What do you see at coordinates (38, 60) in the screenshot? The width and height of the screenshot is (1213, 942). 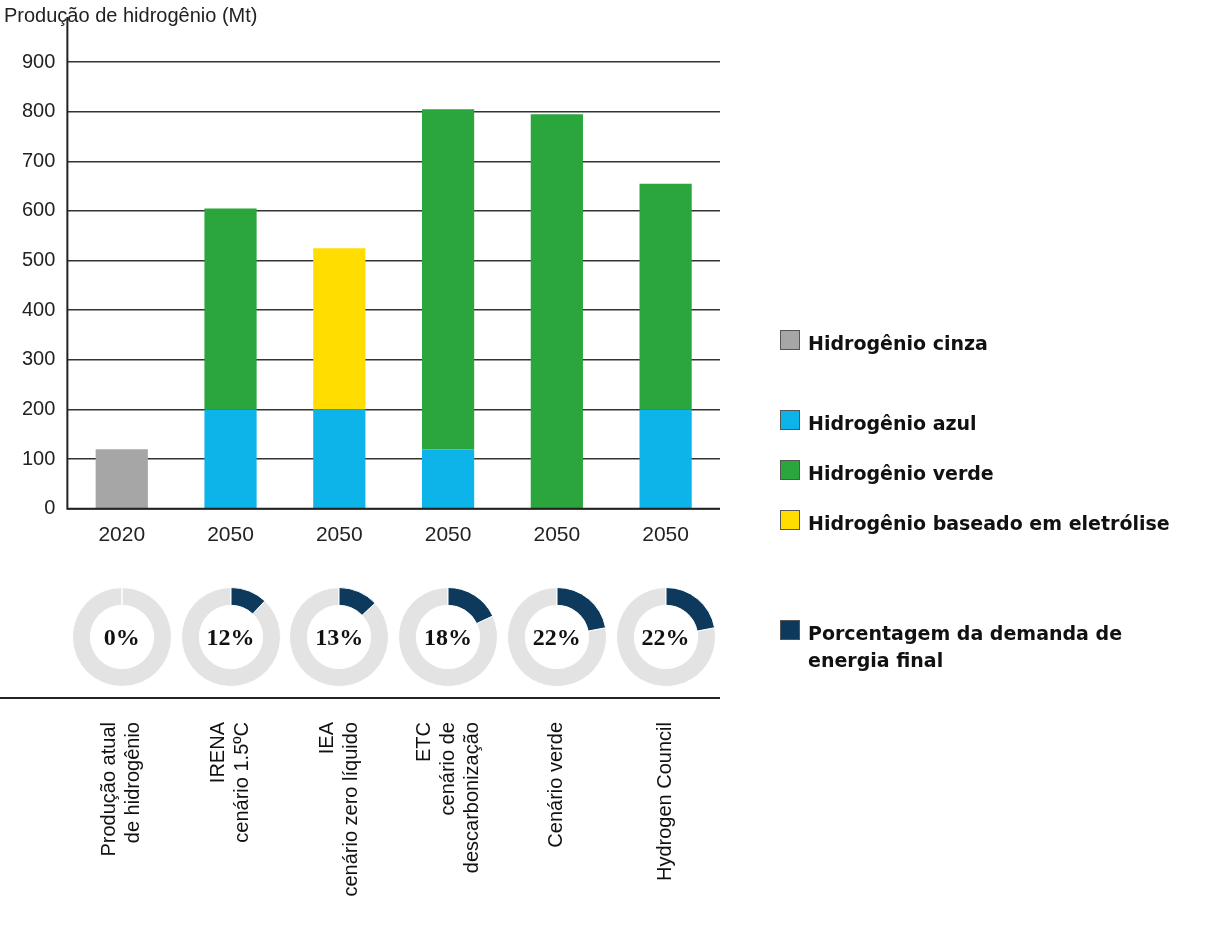 I see `y-tick-label: 900` at bounding box center [38, 60].